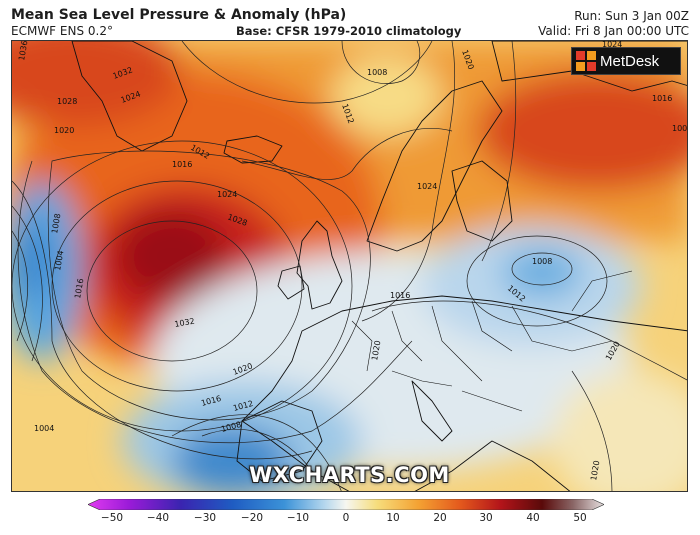 The width and height of the screenshot is (700, 535). I want to click on colorbar-tick: 10, so click(393, 518).